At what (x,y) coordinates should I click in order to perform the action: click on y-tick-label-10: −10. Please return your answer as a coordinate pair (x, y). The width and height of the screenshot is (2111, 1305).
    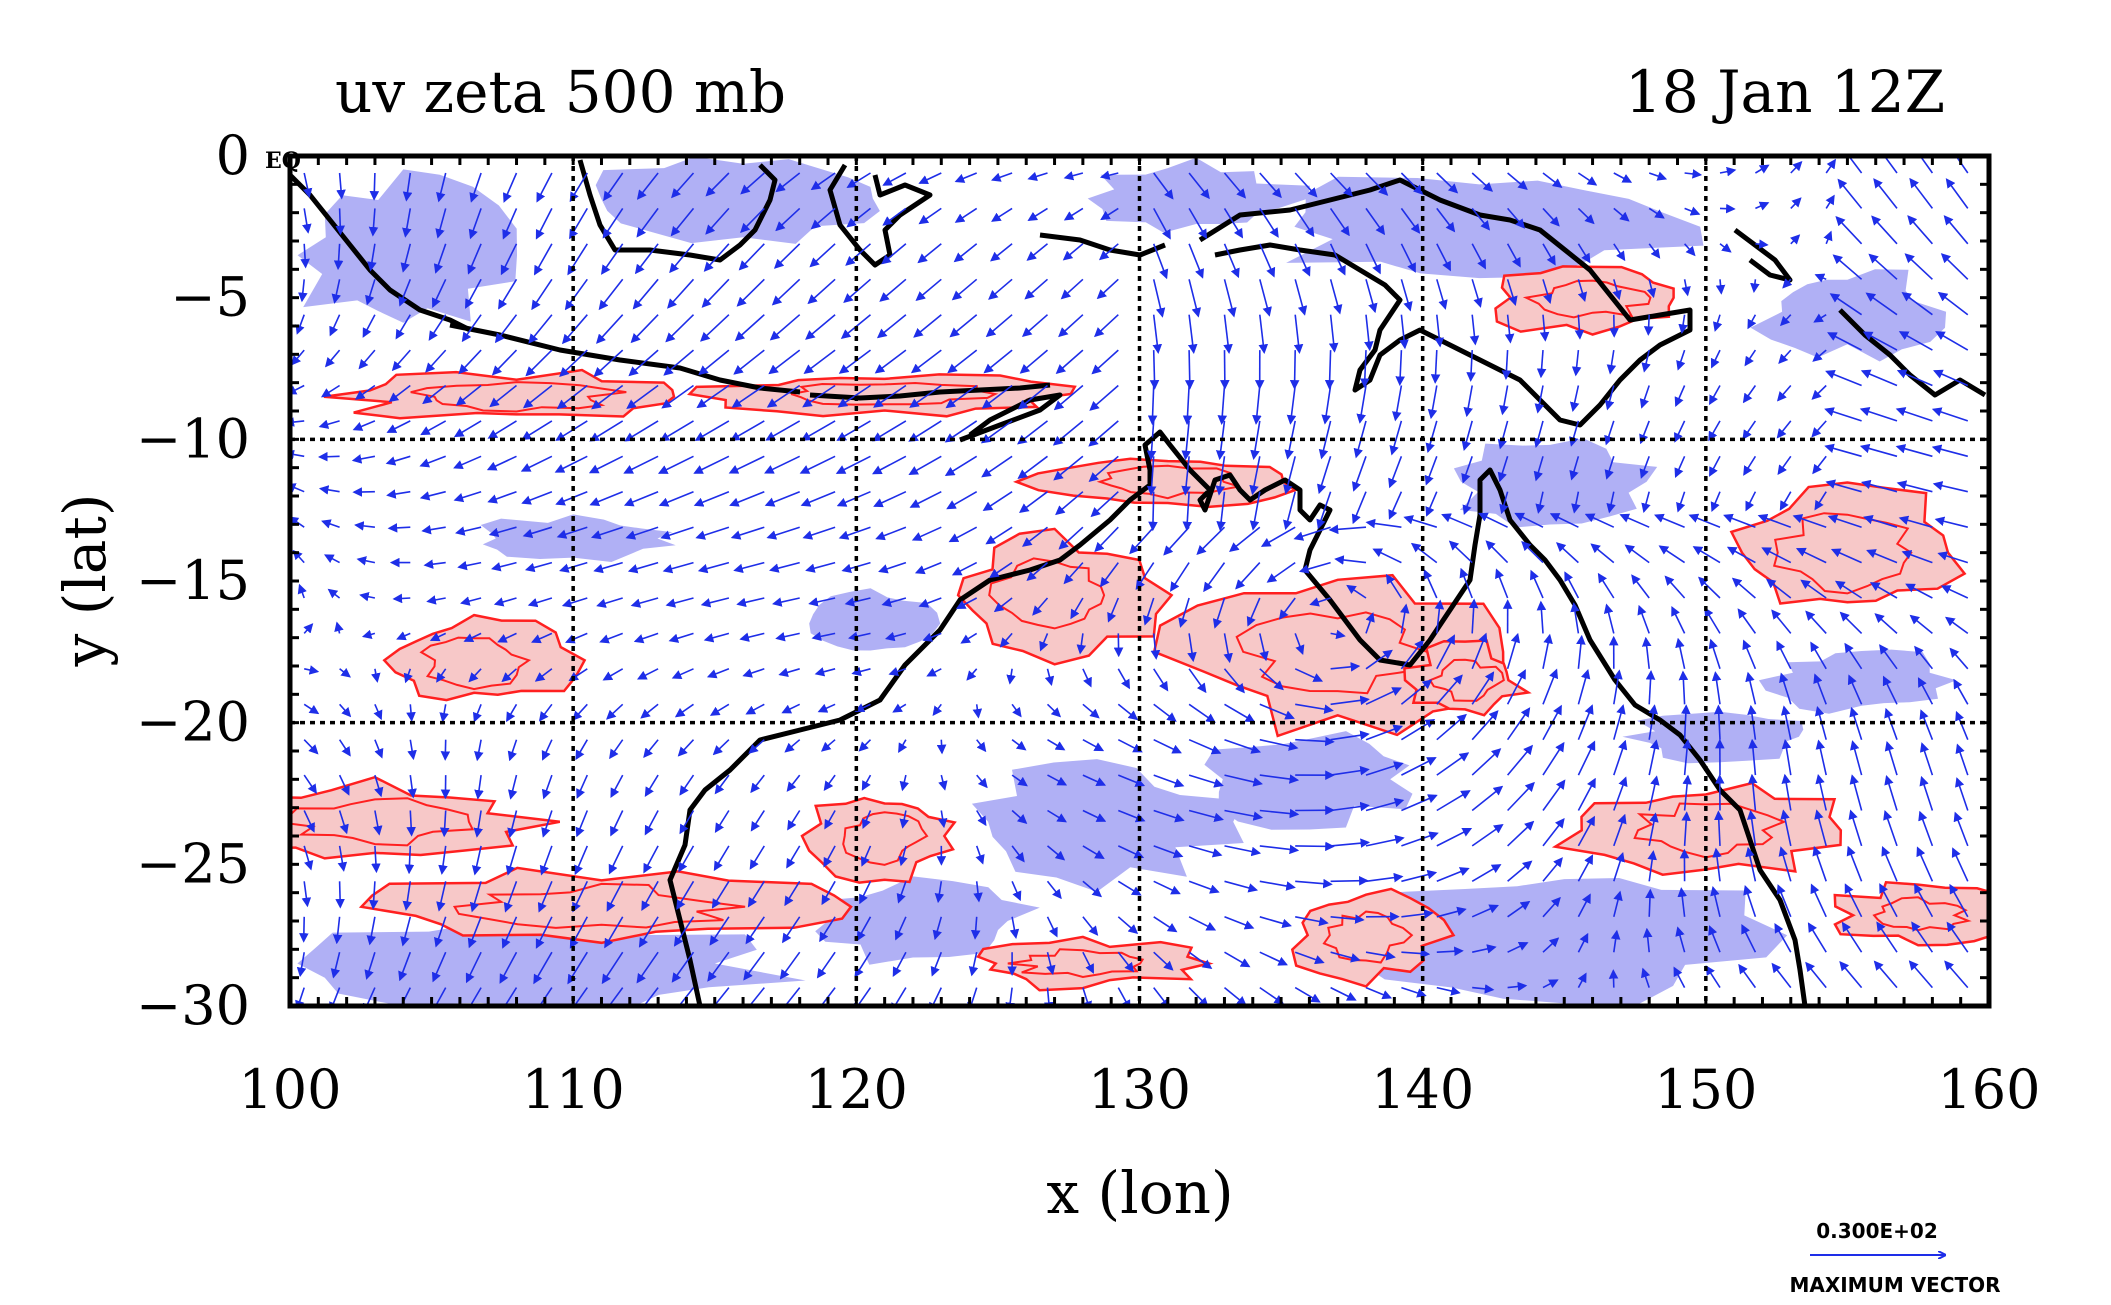
    Looking at the image, I should click on (193, 438).